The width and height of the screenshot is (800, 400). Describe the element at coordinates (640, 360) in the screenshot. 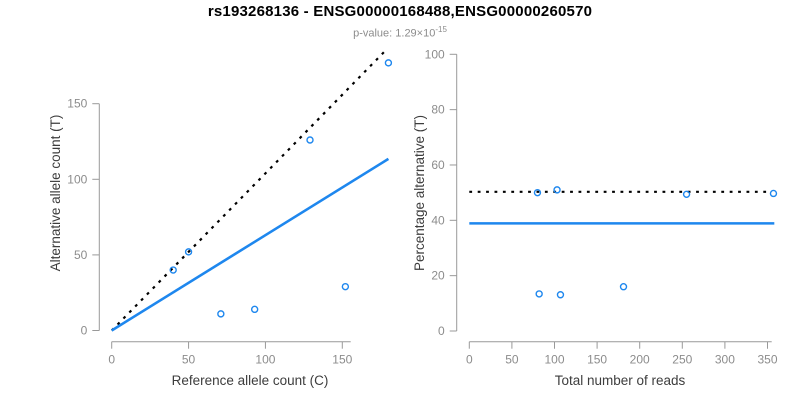

I see `x-tick-label: 200` at that location.